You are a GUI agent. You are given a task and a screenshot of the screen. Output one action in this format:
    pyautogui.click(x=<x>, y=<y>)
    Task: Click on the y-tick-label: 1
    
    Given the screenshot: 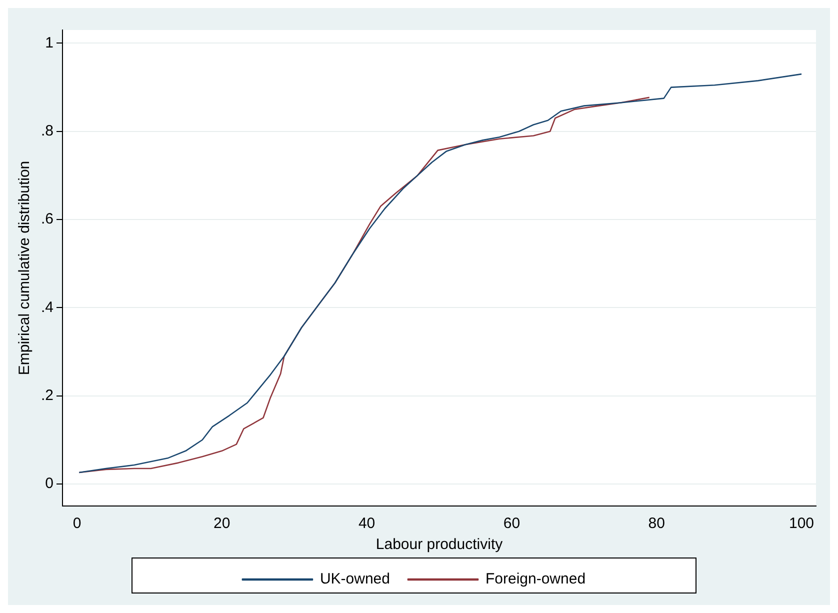 What is the action you would take?
    pyautogui.click(x=49, y=43)
    